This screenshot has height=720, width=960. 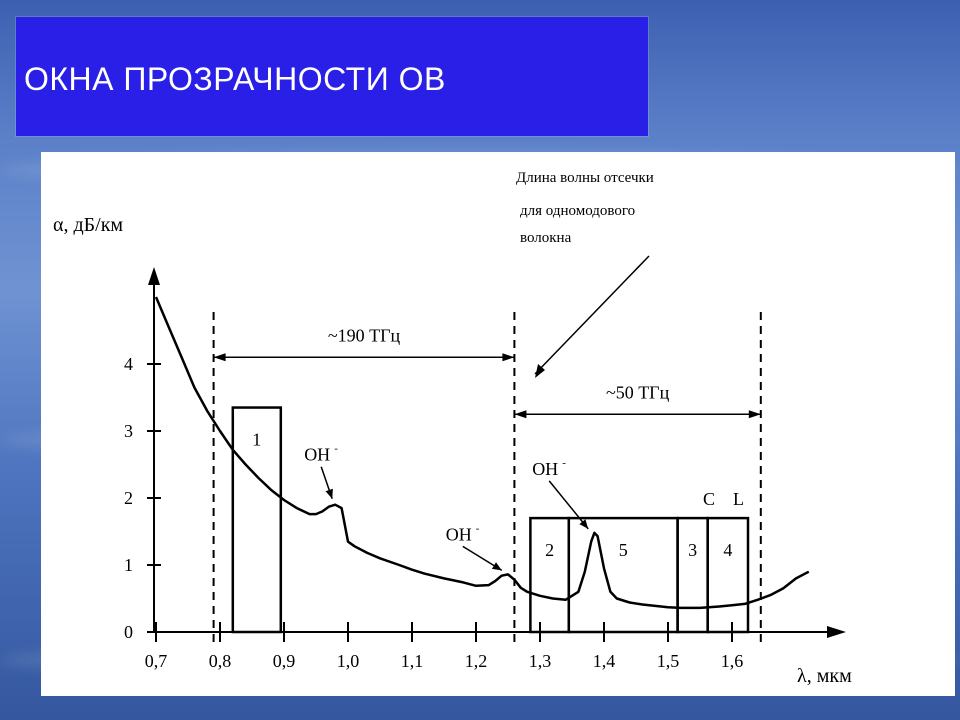 I want to click on window-label: 4, so click(x=727, y=550).